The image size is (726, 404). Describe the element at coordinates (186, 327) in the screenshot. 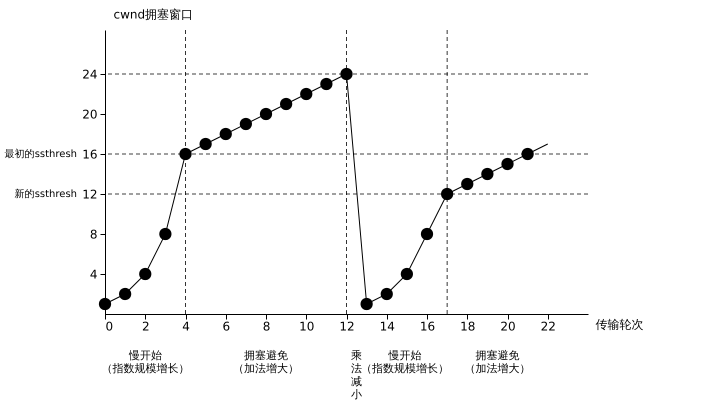

I see `x-tick-label: 4` at that location.